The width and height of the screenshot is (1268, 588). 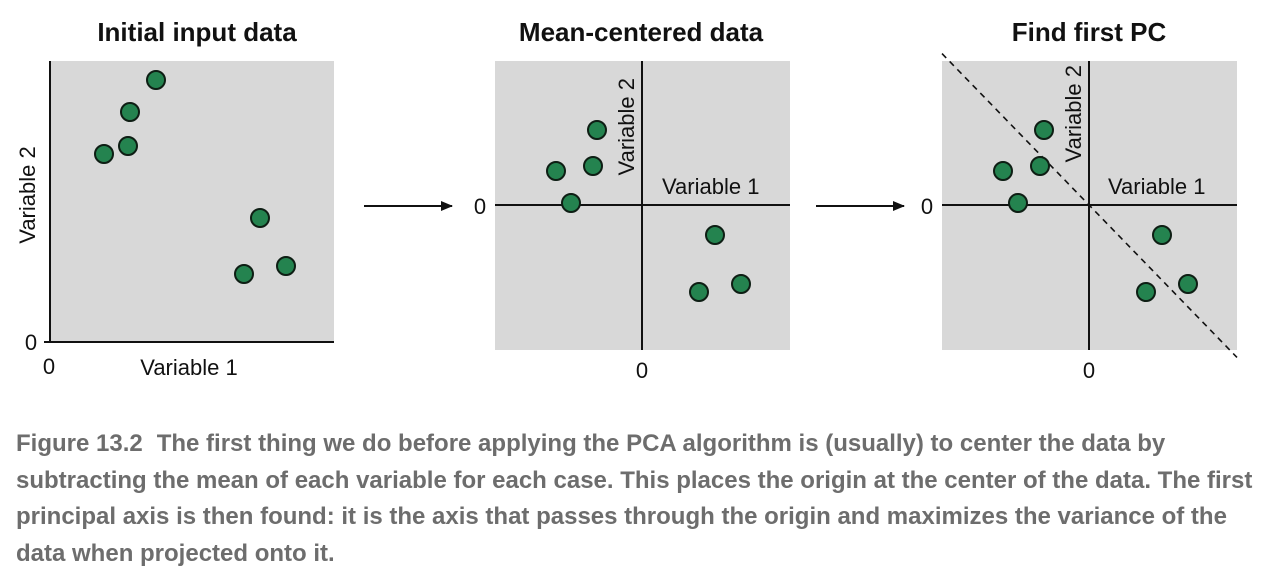 What do you see at coordinates (641, 32) in the screenshot?
I see `panel-title-centered: Mean-centered data` at bounding box center [641, 32].